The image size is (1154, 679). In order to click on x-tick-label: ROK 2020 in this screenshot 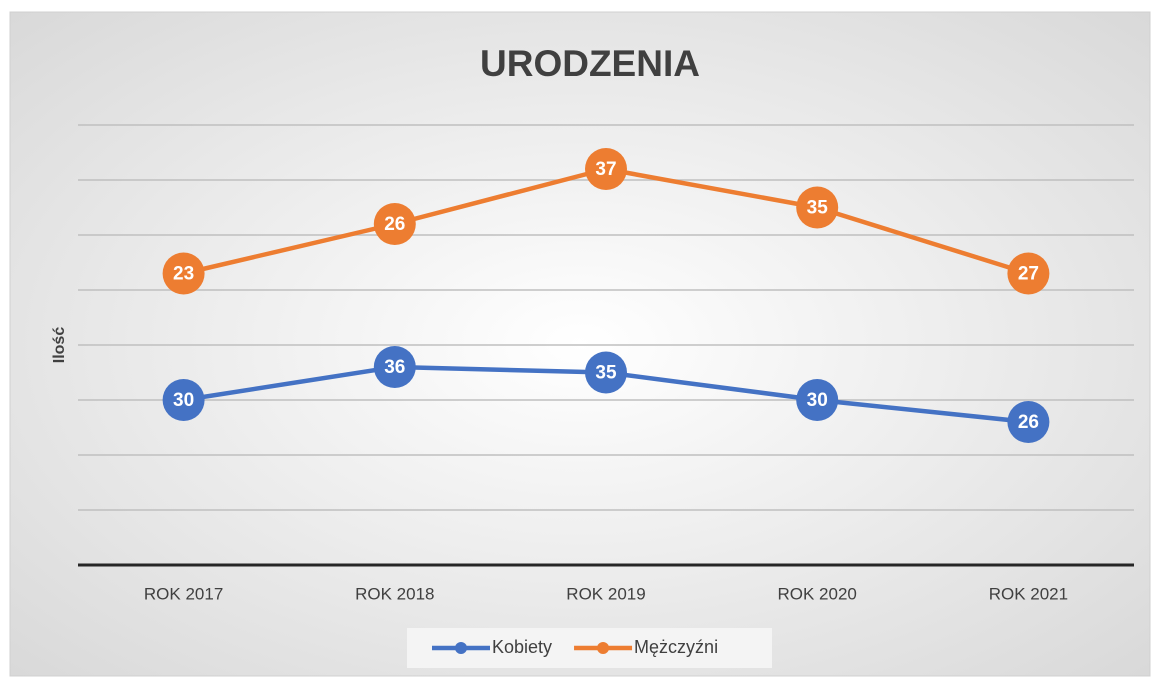, I will do `click(817, 593)`.